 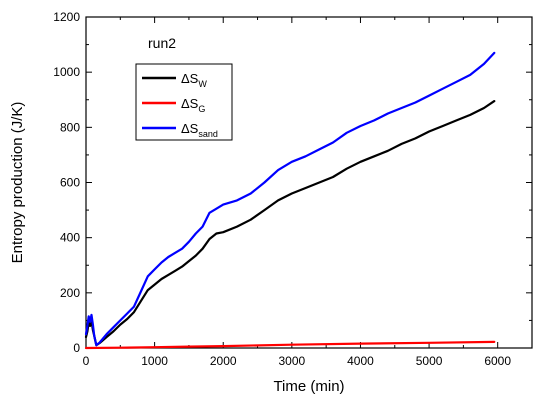 I want to click on x-tick-label: 3000, so click(x=291, y=361).